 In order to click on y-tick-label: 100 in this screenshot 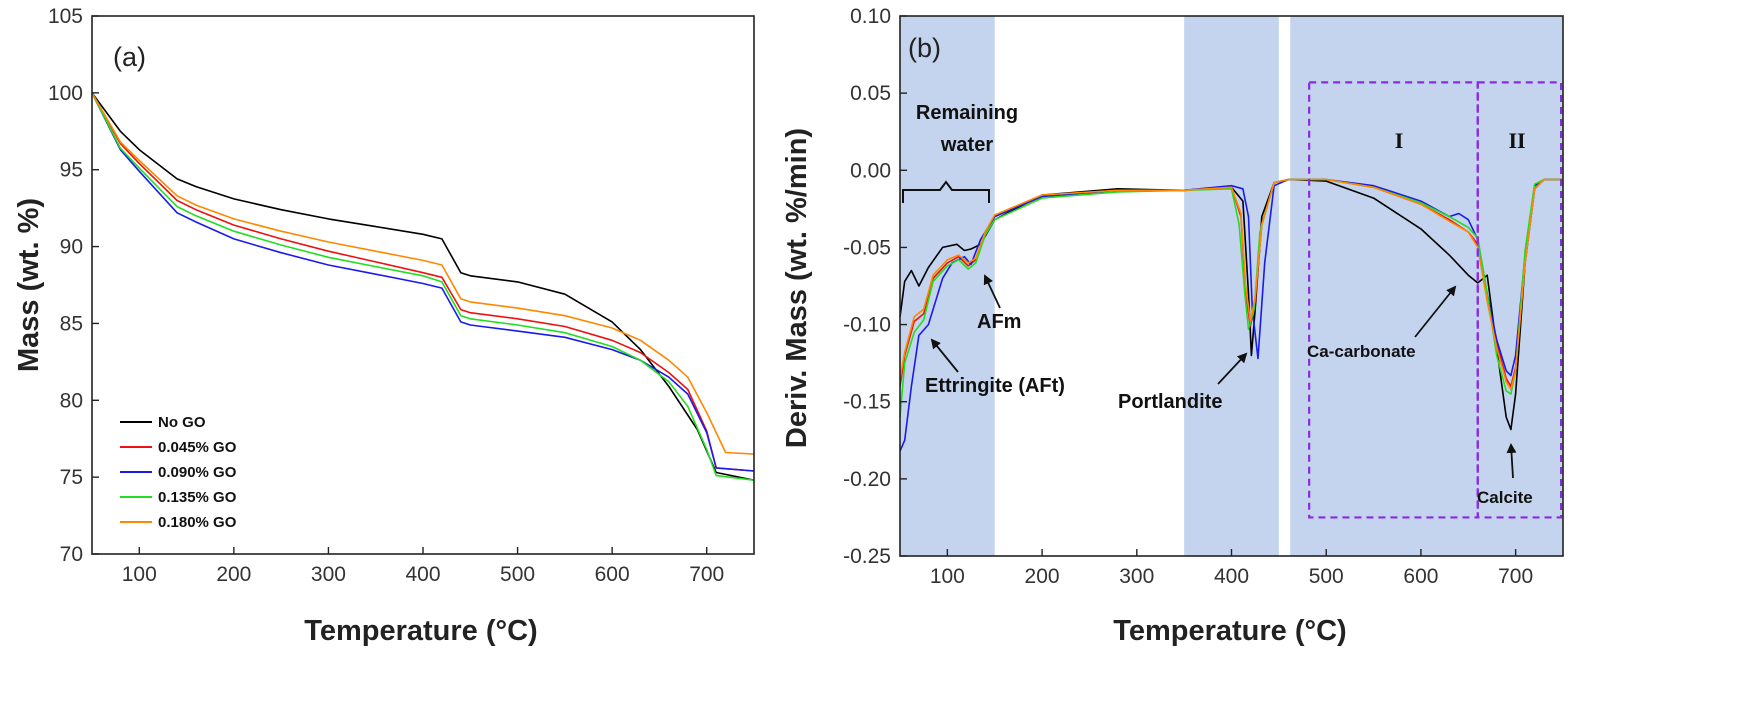, I will do `click(65, 93)`.